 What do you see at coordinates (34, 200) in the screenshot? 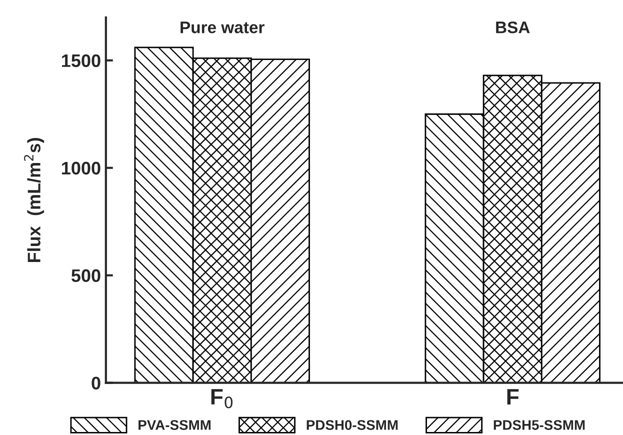
I see `y-axis-title: Flux (mL/m$^{2}$s)` at bounding box center [34, 200].